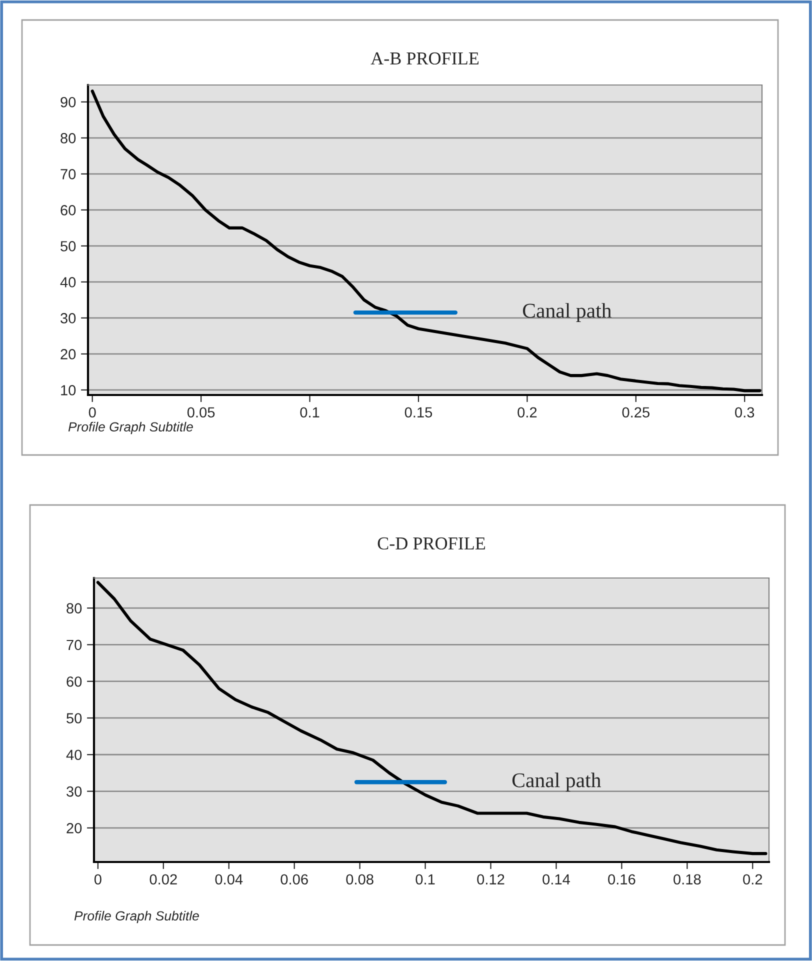 This screenshot has width=812, height=961. I want to click on x-tick-label: 0.05, so click(201, 412).